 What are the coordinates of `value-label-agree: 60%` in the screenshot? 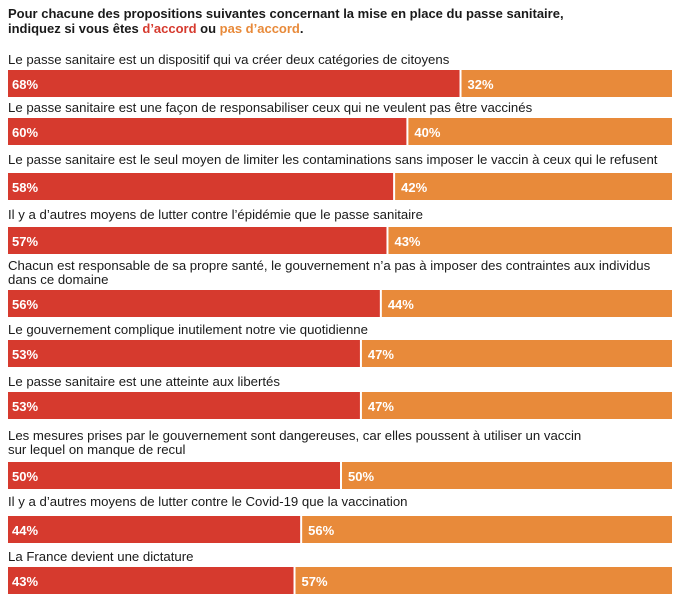 It's located at (25, 132).